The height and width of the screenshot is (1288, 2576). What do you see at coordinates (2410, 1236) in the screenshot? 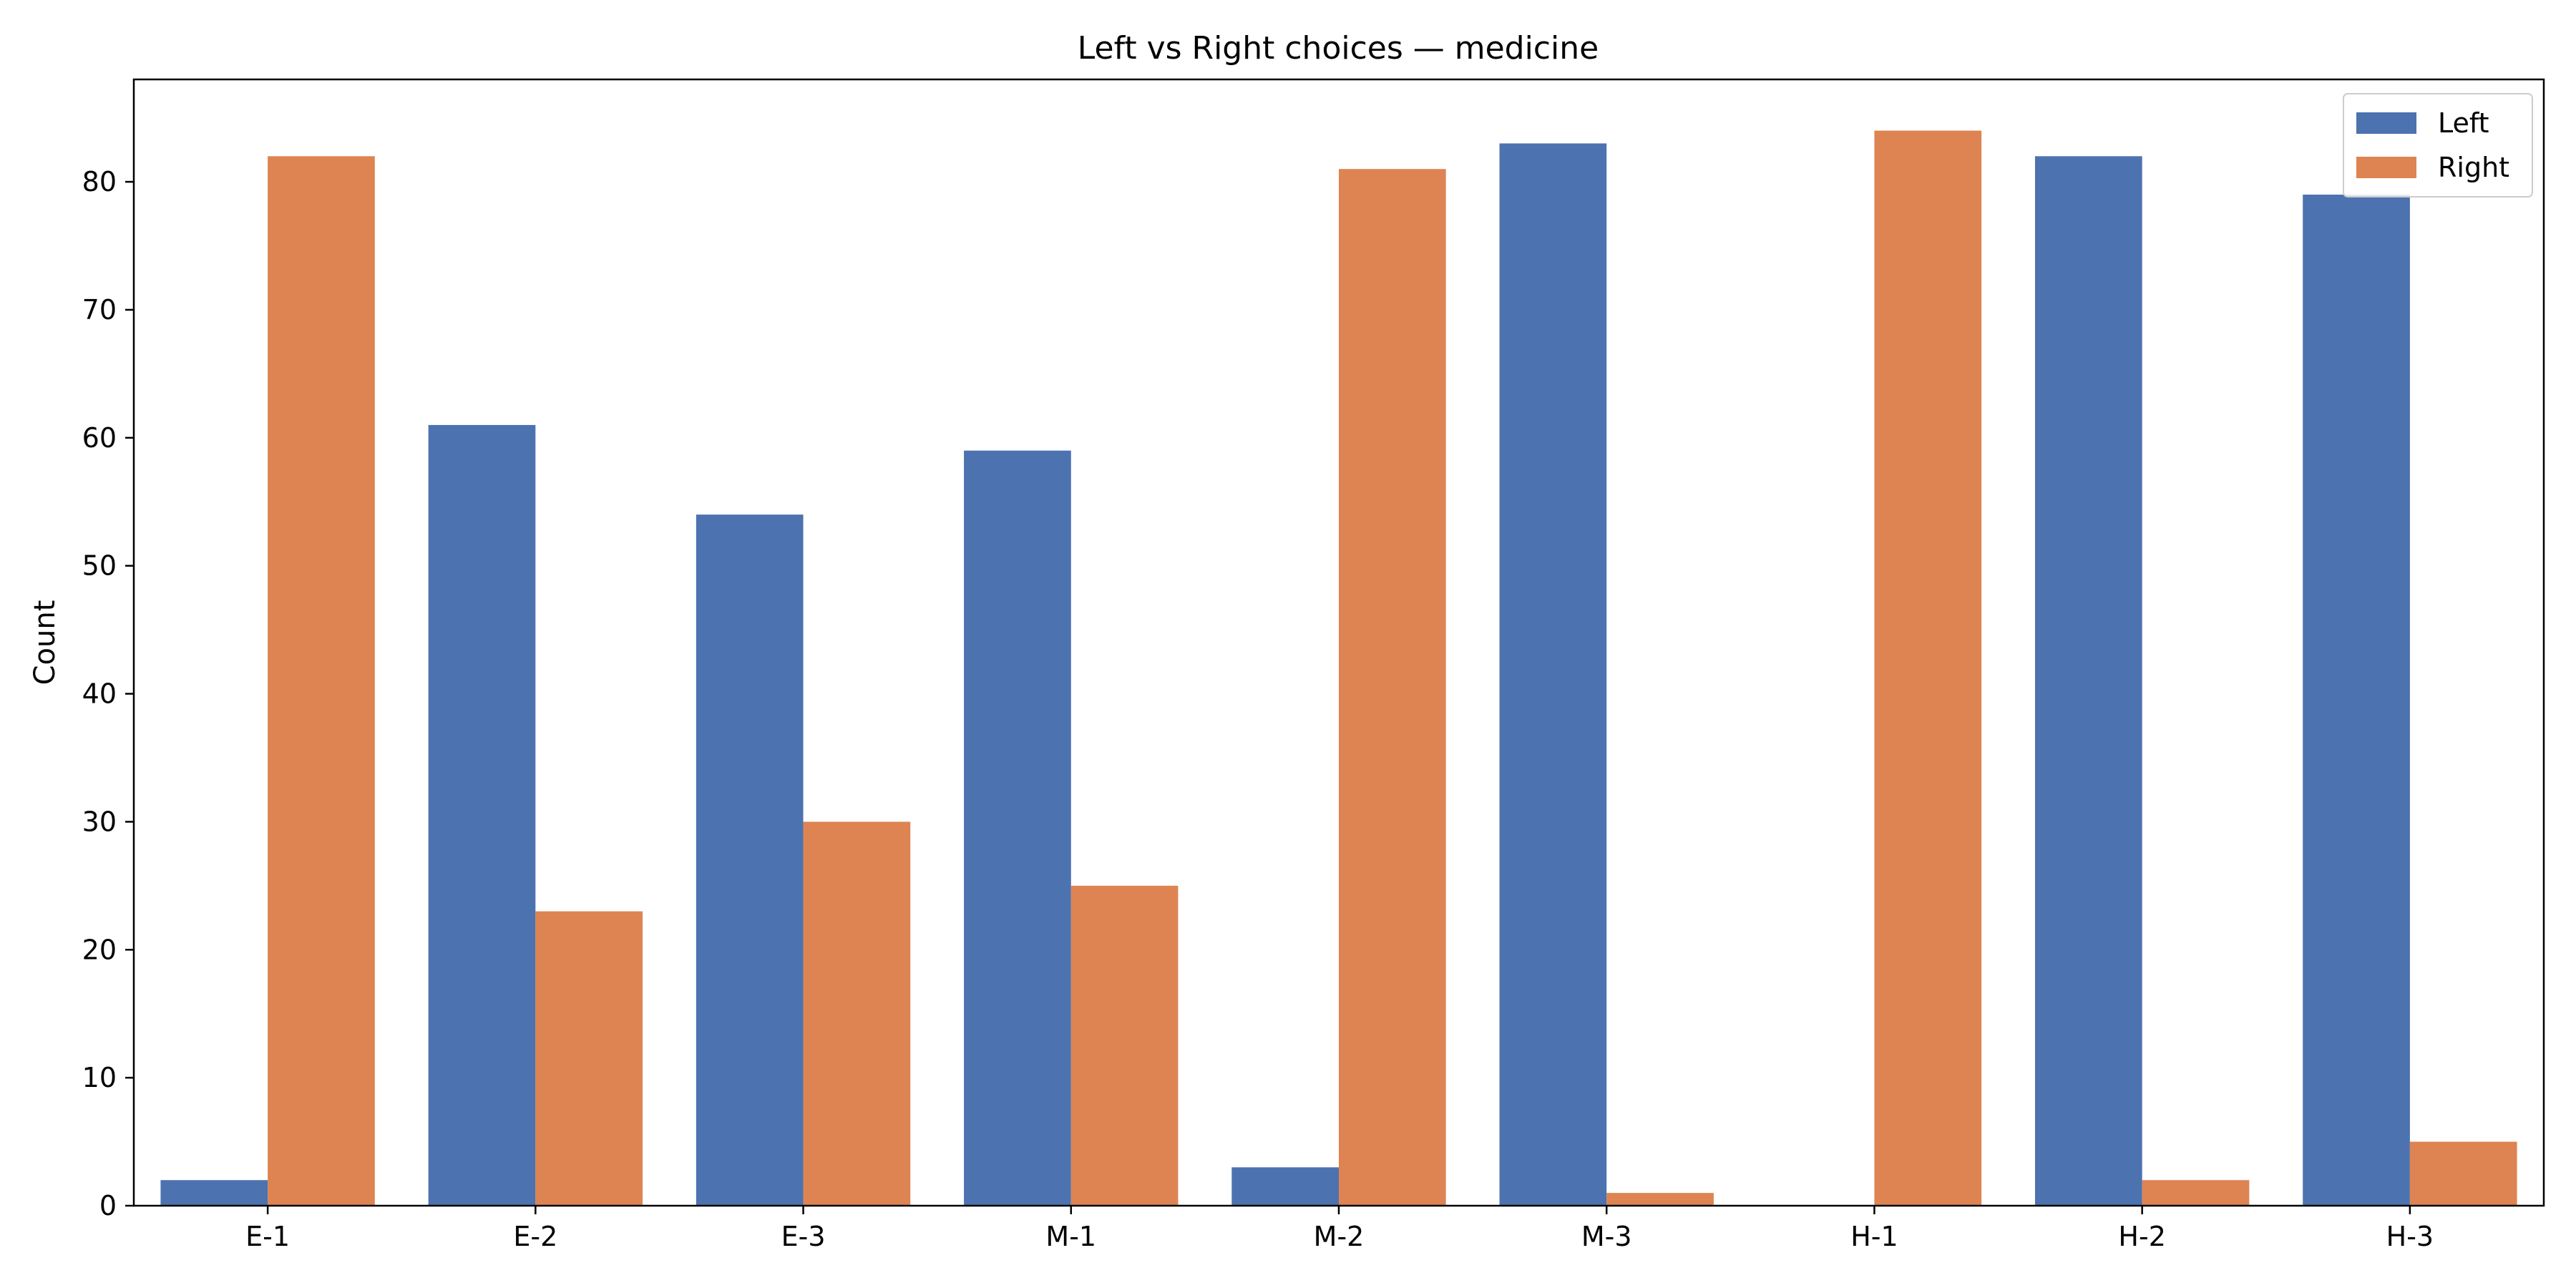
I see `x-tick-label: H-3` at bounding box center [2410, 1236].